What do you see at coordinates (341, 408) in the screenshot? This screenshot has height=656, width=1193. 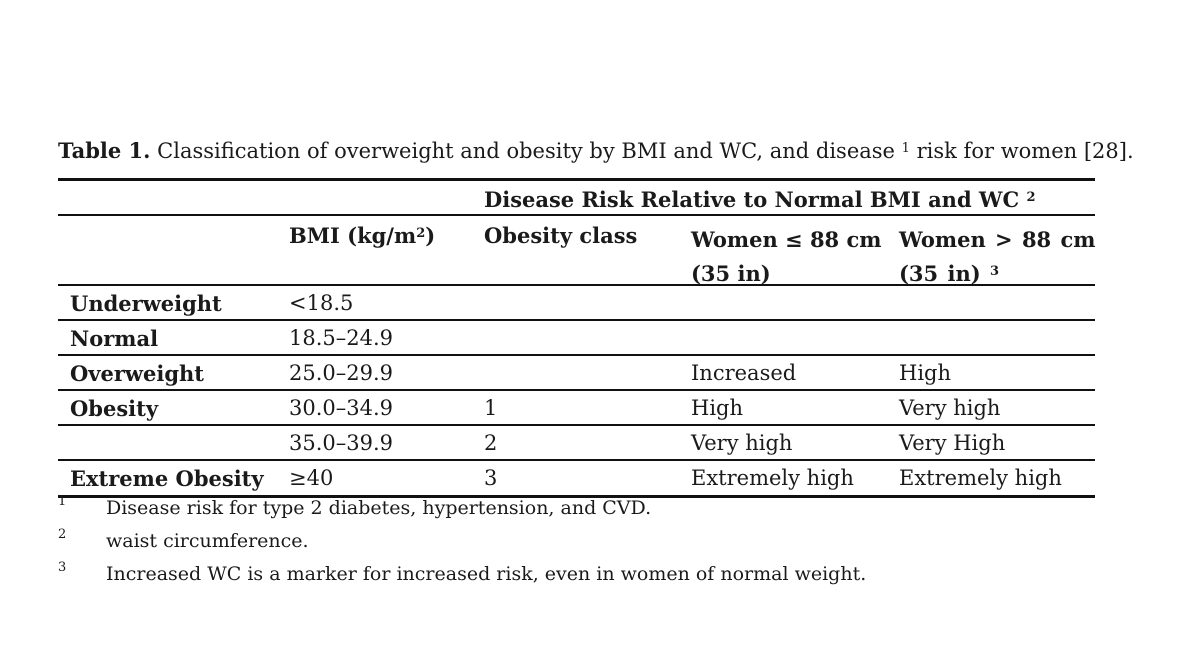 I see `row-bmi: 30.0–34.9` at bounding box center [341, 408].